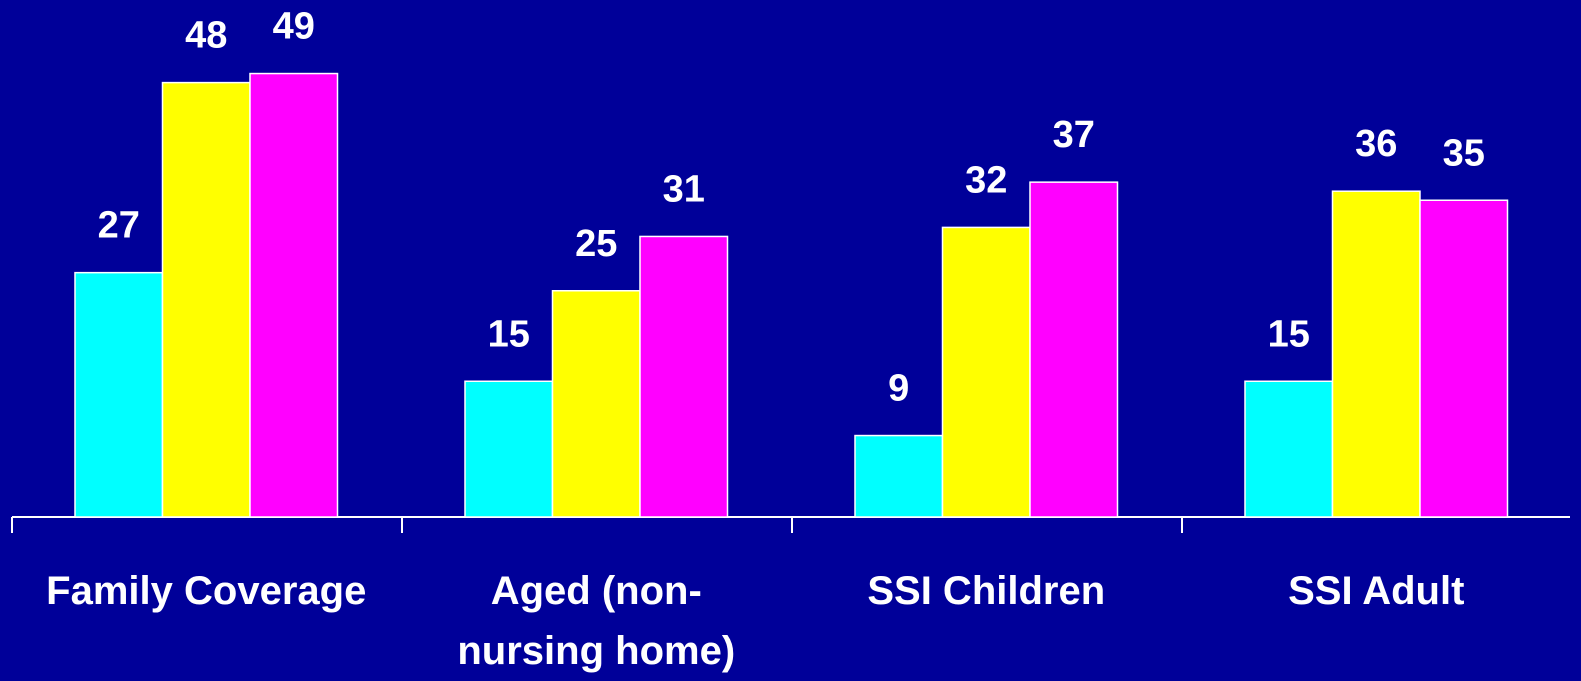  What do you see at coordinates (1464, 153) in the screenshot?
I see `value-label: 35` at bounding box center [1464, 153].